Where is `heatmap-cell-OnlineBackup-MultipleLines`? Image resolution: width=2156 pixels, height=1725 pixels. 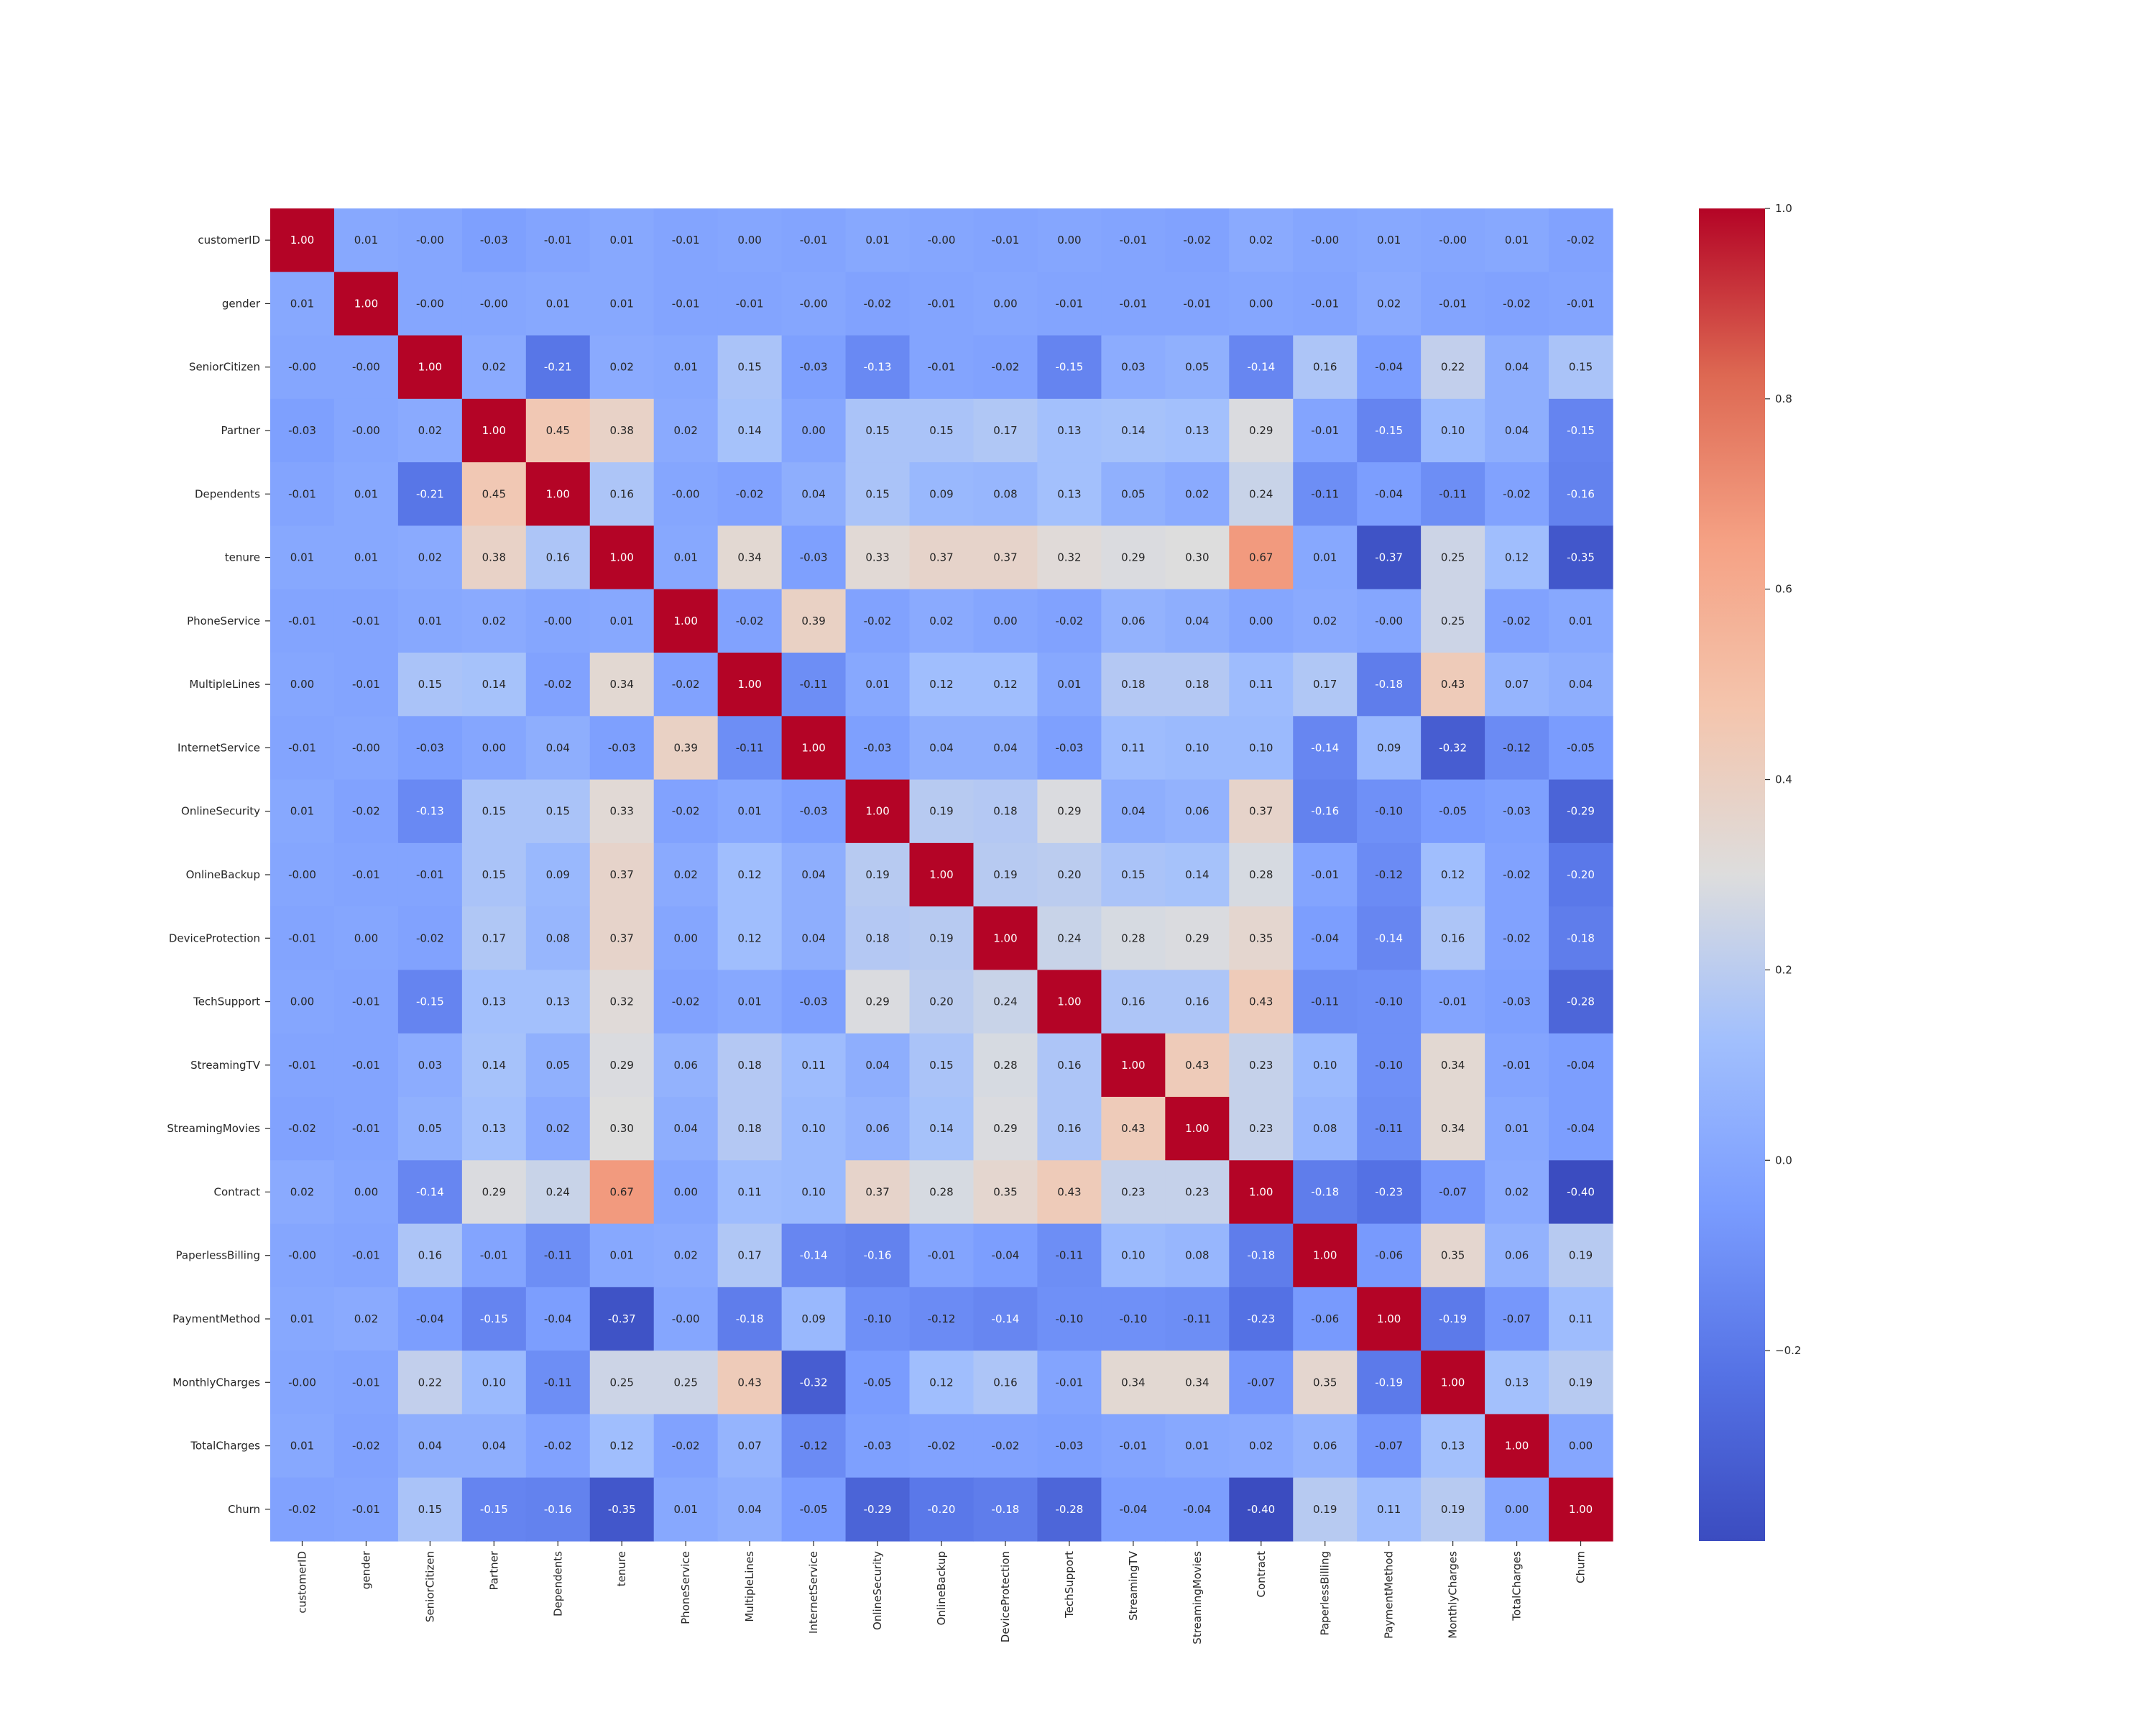 heatmap-cell-OnlineBackup-MultipleLines is located at coordinates (750, 874).